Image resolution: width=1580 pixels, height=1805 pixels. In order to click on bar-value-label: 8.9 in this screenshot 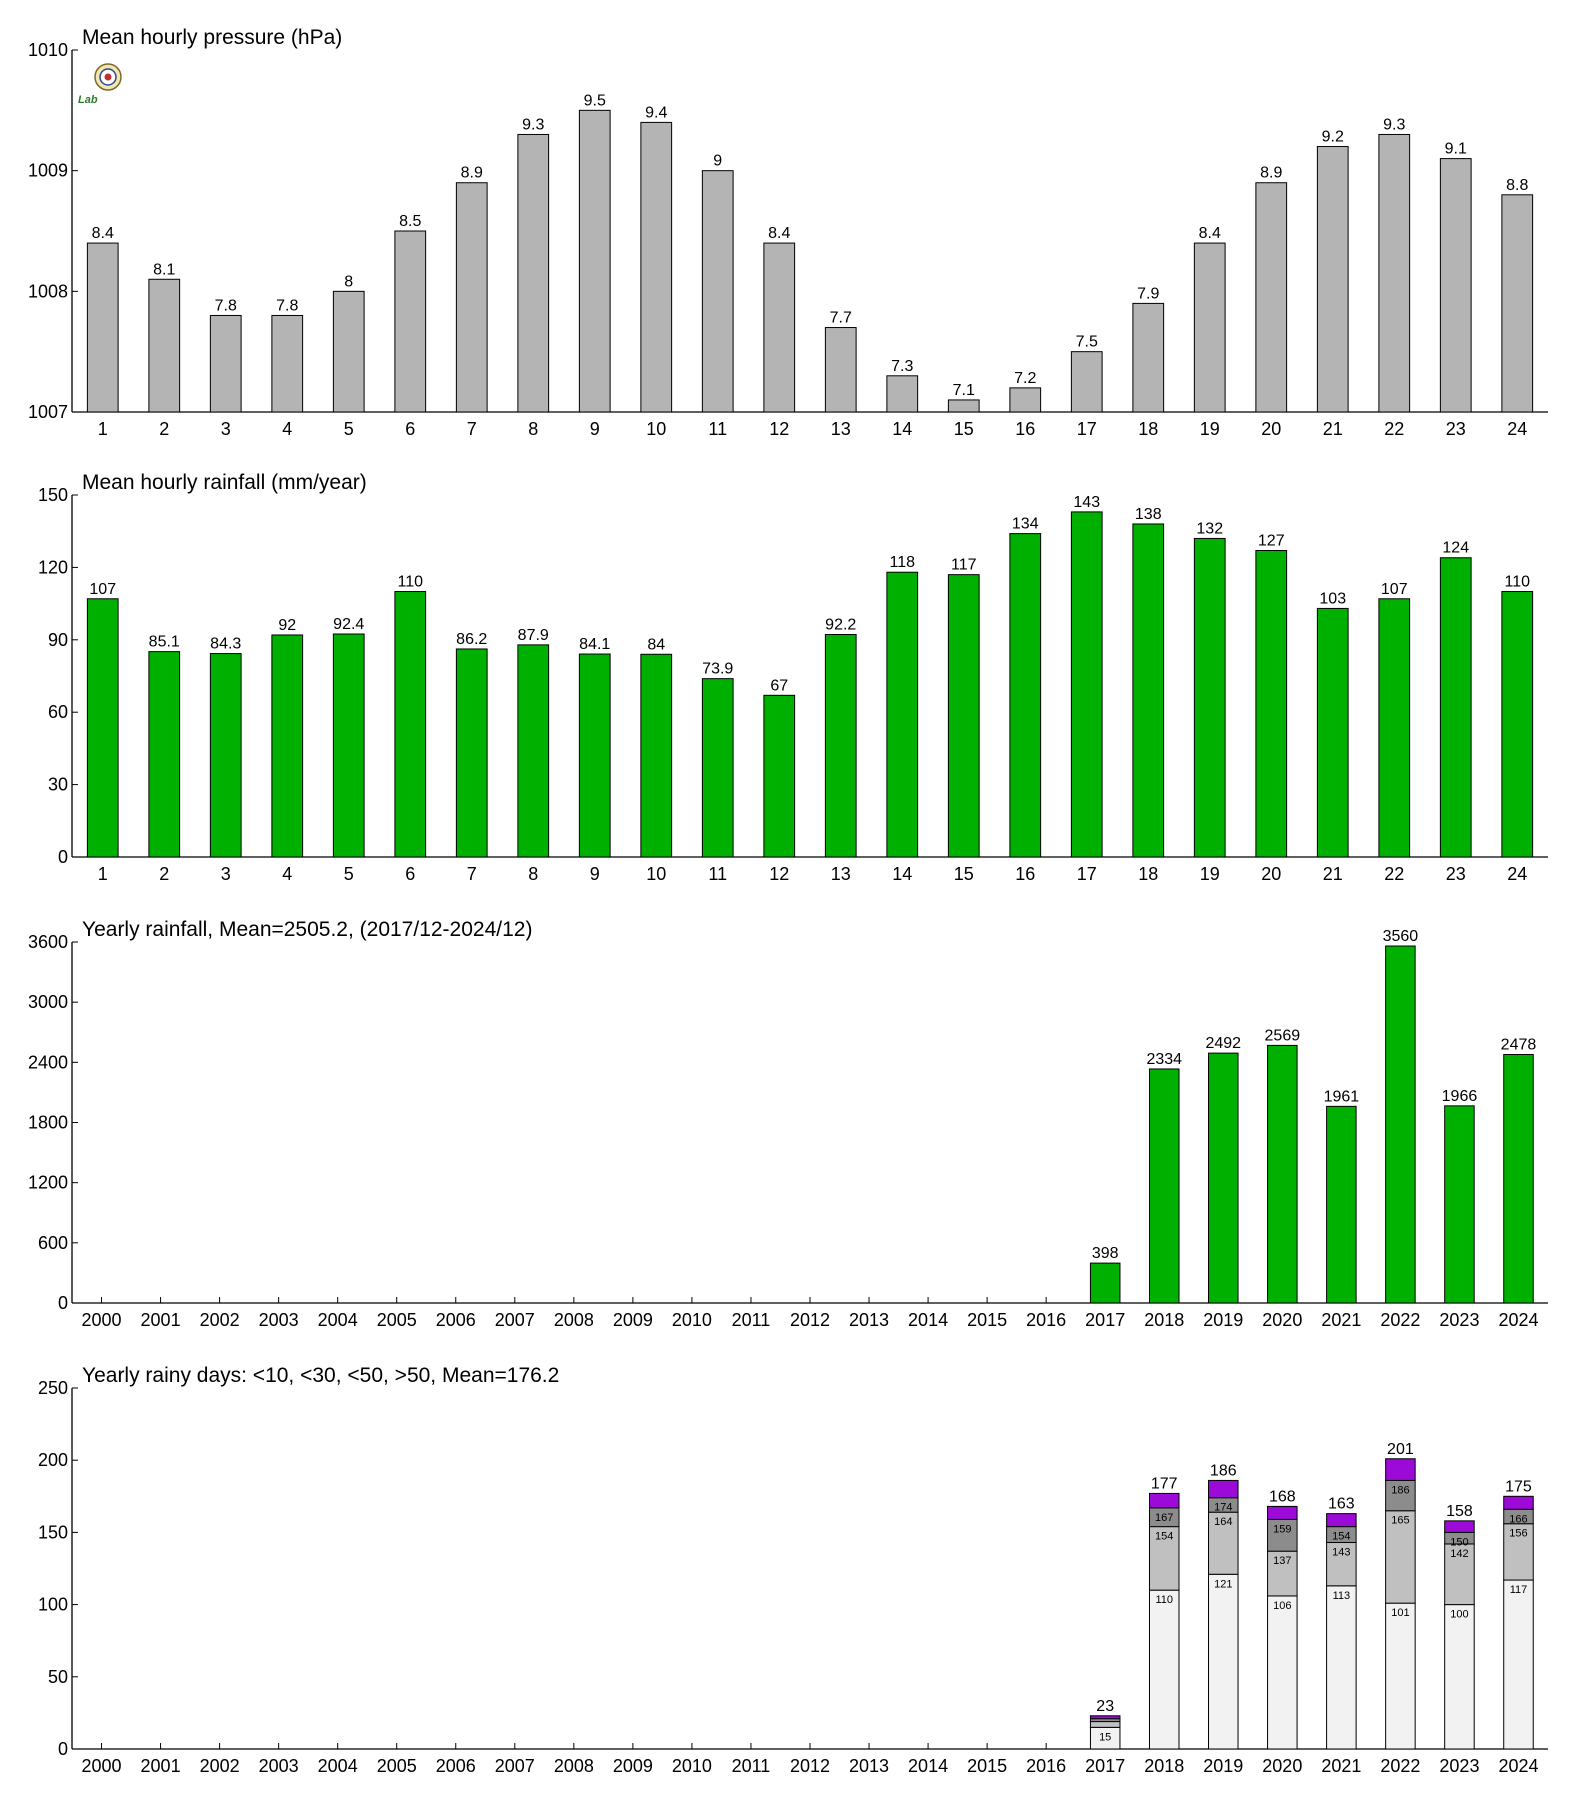, I will do `click(472, 173)`.